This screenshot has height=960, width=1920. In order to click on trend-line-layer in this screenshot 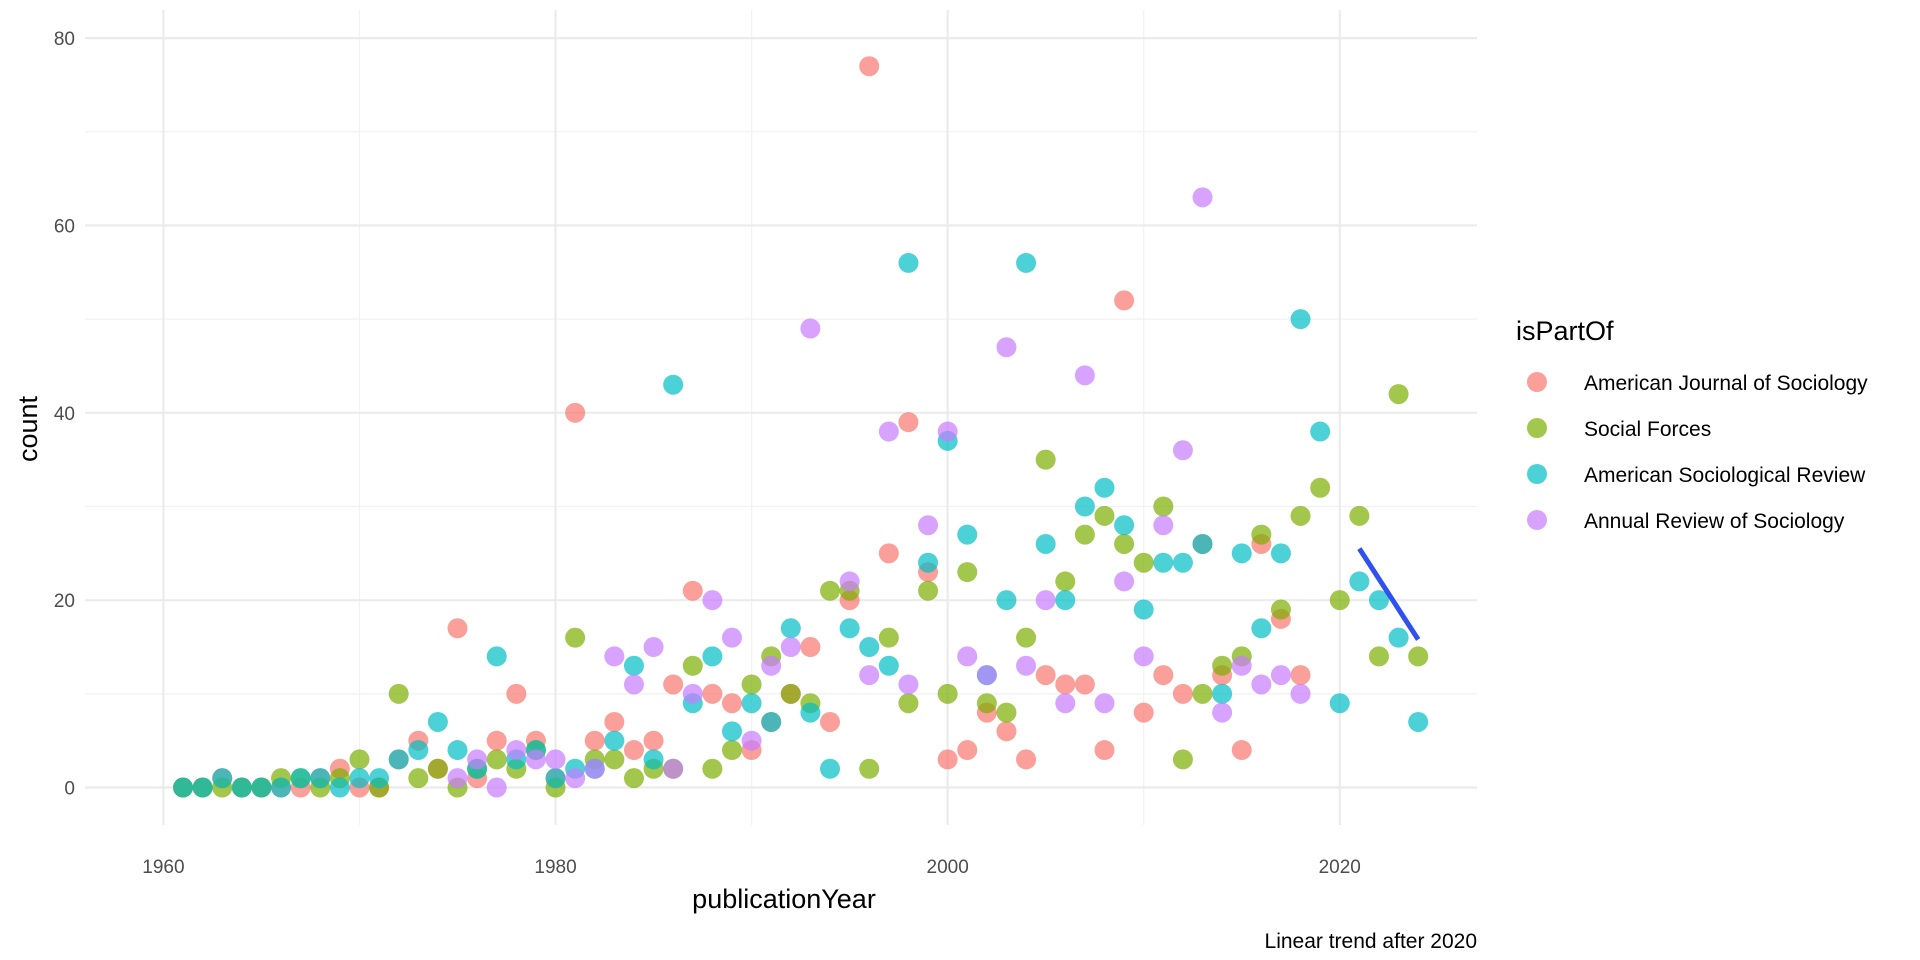, I will do `click(1389, 594)`.